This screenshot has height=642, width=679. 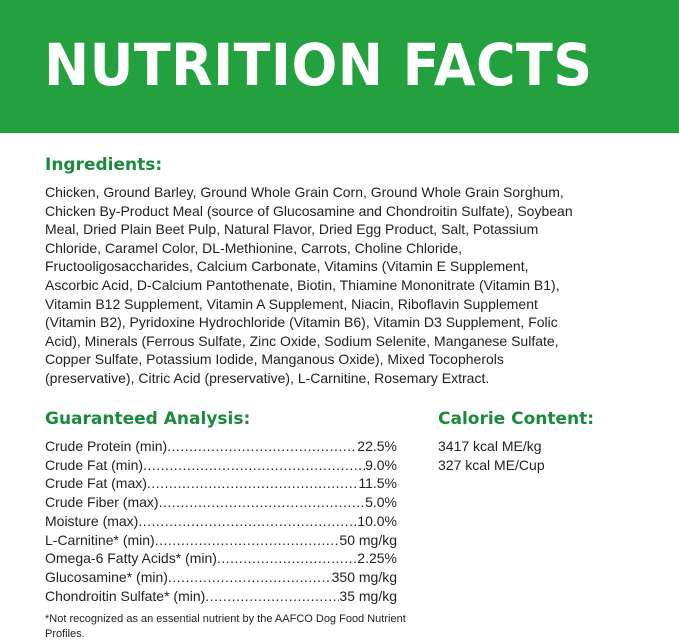 I want to click on analysis-label: Chondroitin Sulfate* (min), so click(x=125, y=595).